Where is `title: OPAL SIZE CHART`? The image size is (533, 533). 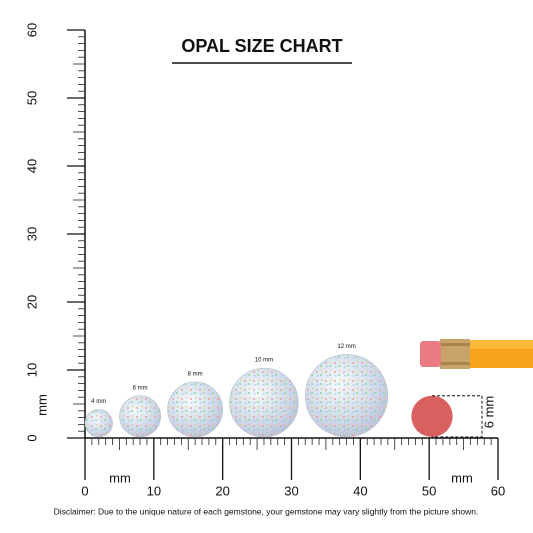
title: OPAL SIZE CHART is located at coordinates (261, 46).